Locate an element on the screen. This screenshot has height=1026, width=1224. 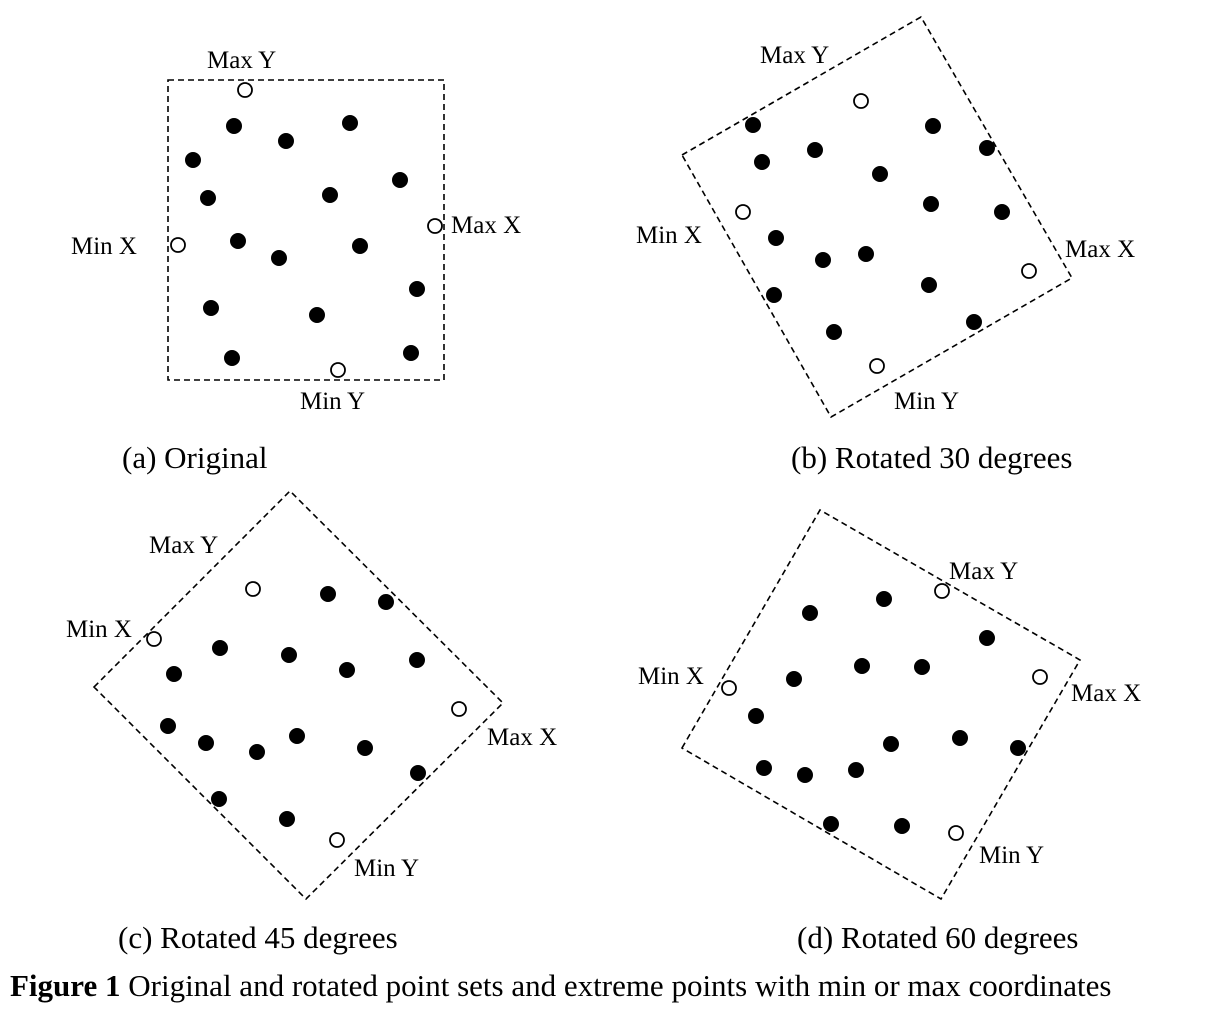
panel-c-caption: (c) Rotated 45 degrees is located at coordinates (258, 937).